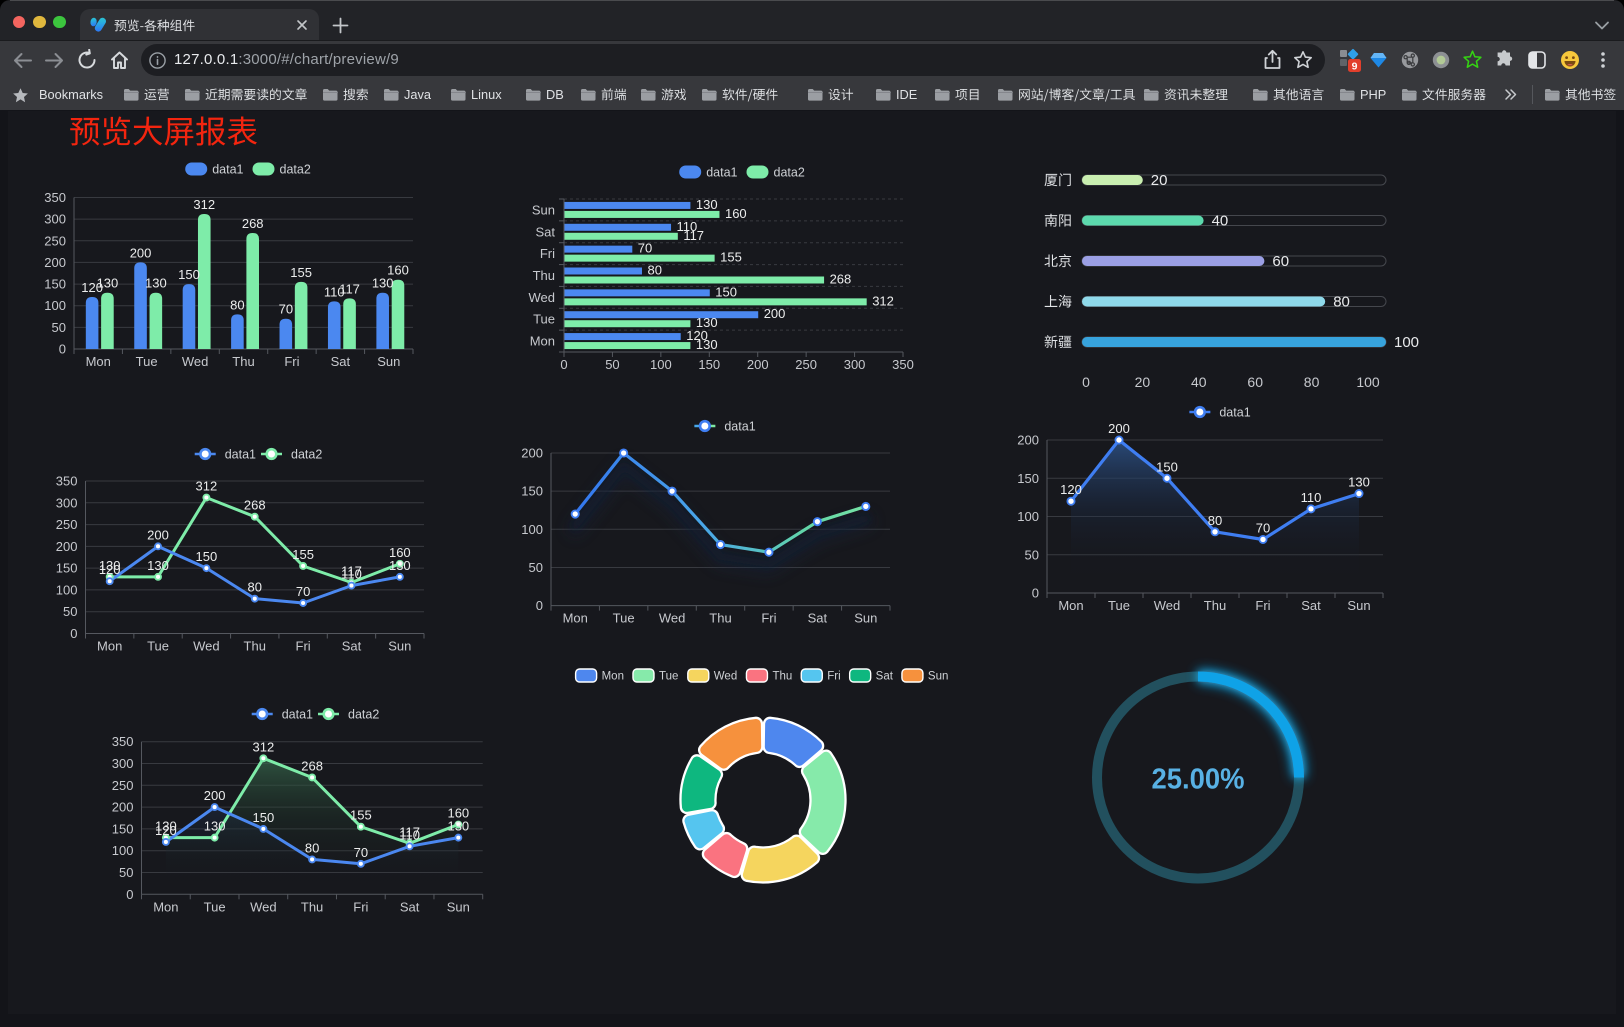 This screenshot has height=1027, width=1624. I want to click on svg-text: 110, so click(687, 226).